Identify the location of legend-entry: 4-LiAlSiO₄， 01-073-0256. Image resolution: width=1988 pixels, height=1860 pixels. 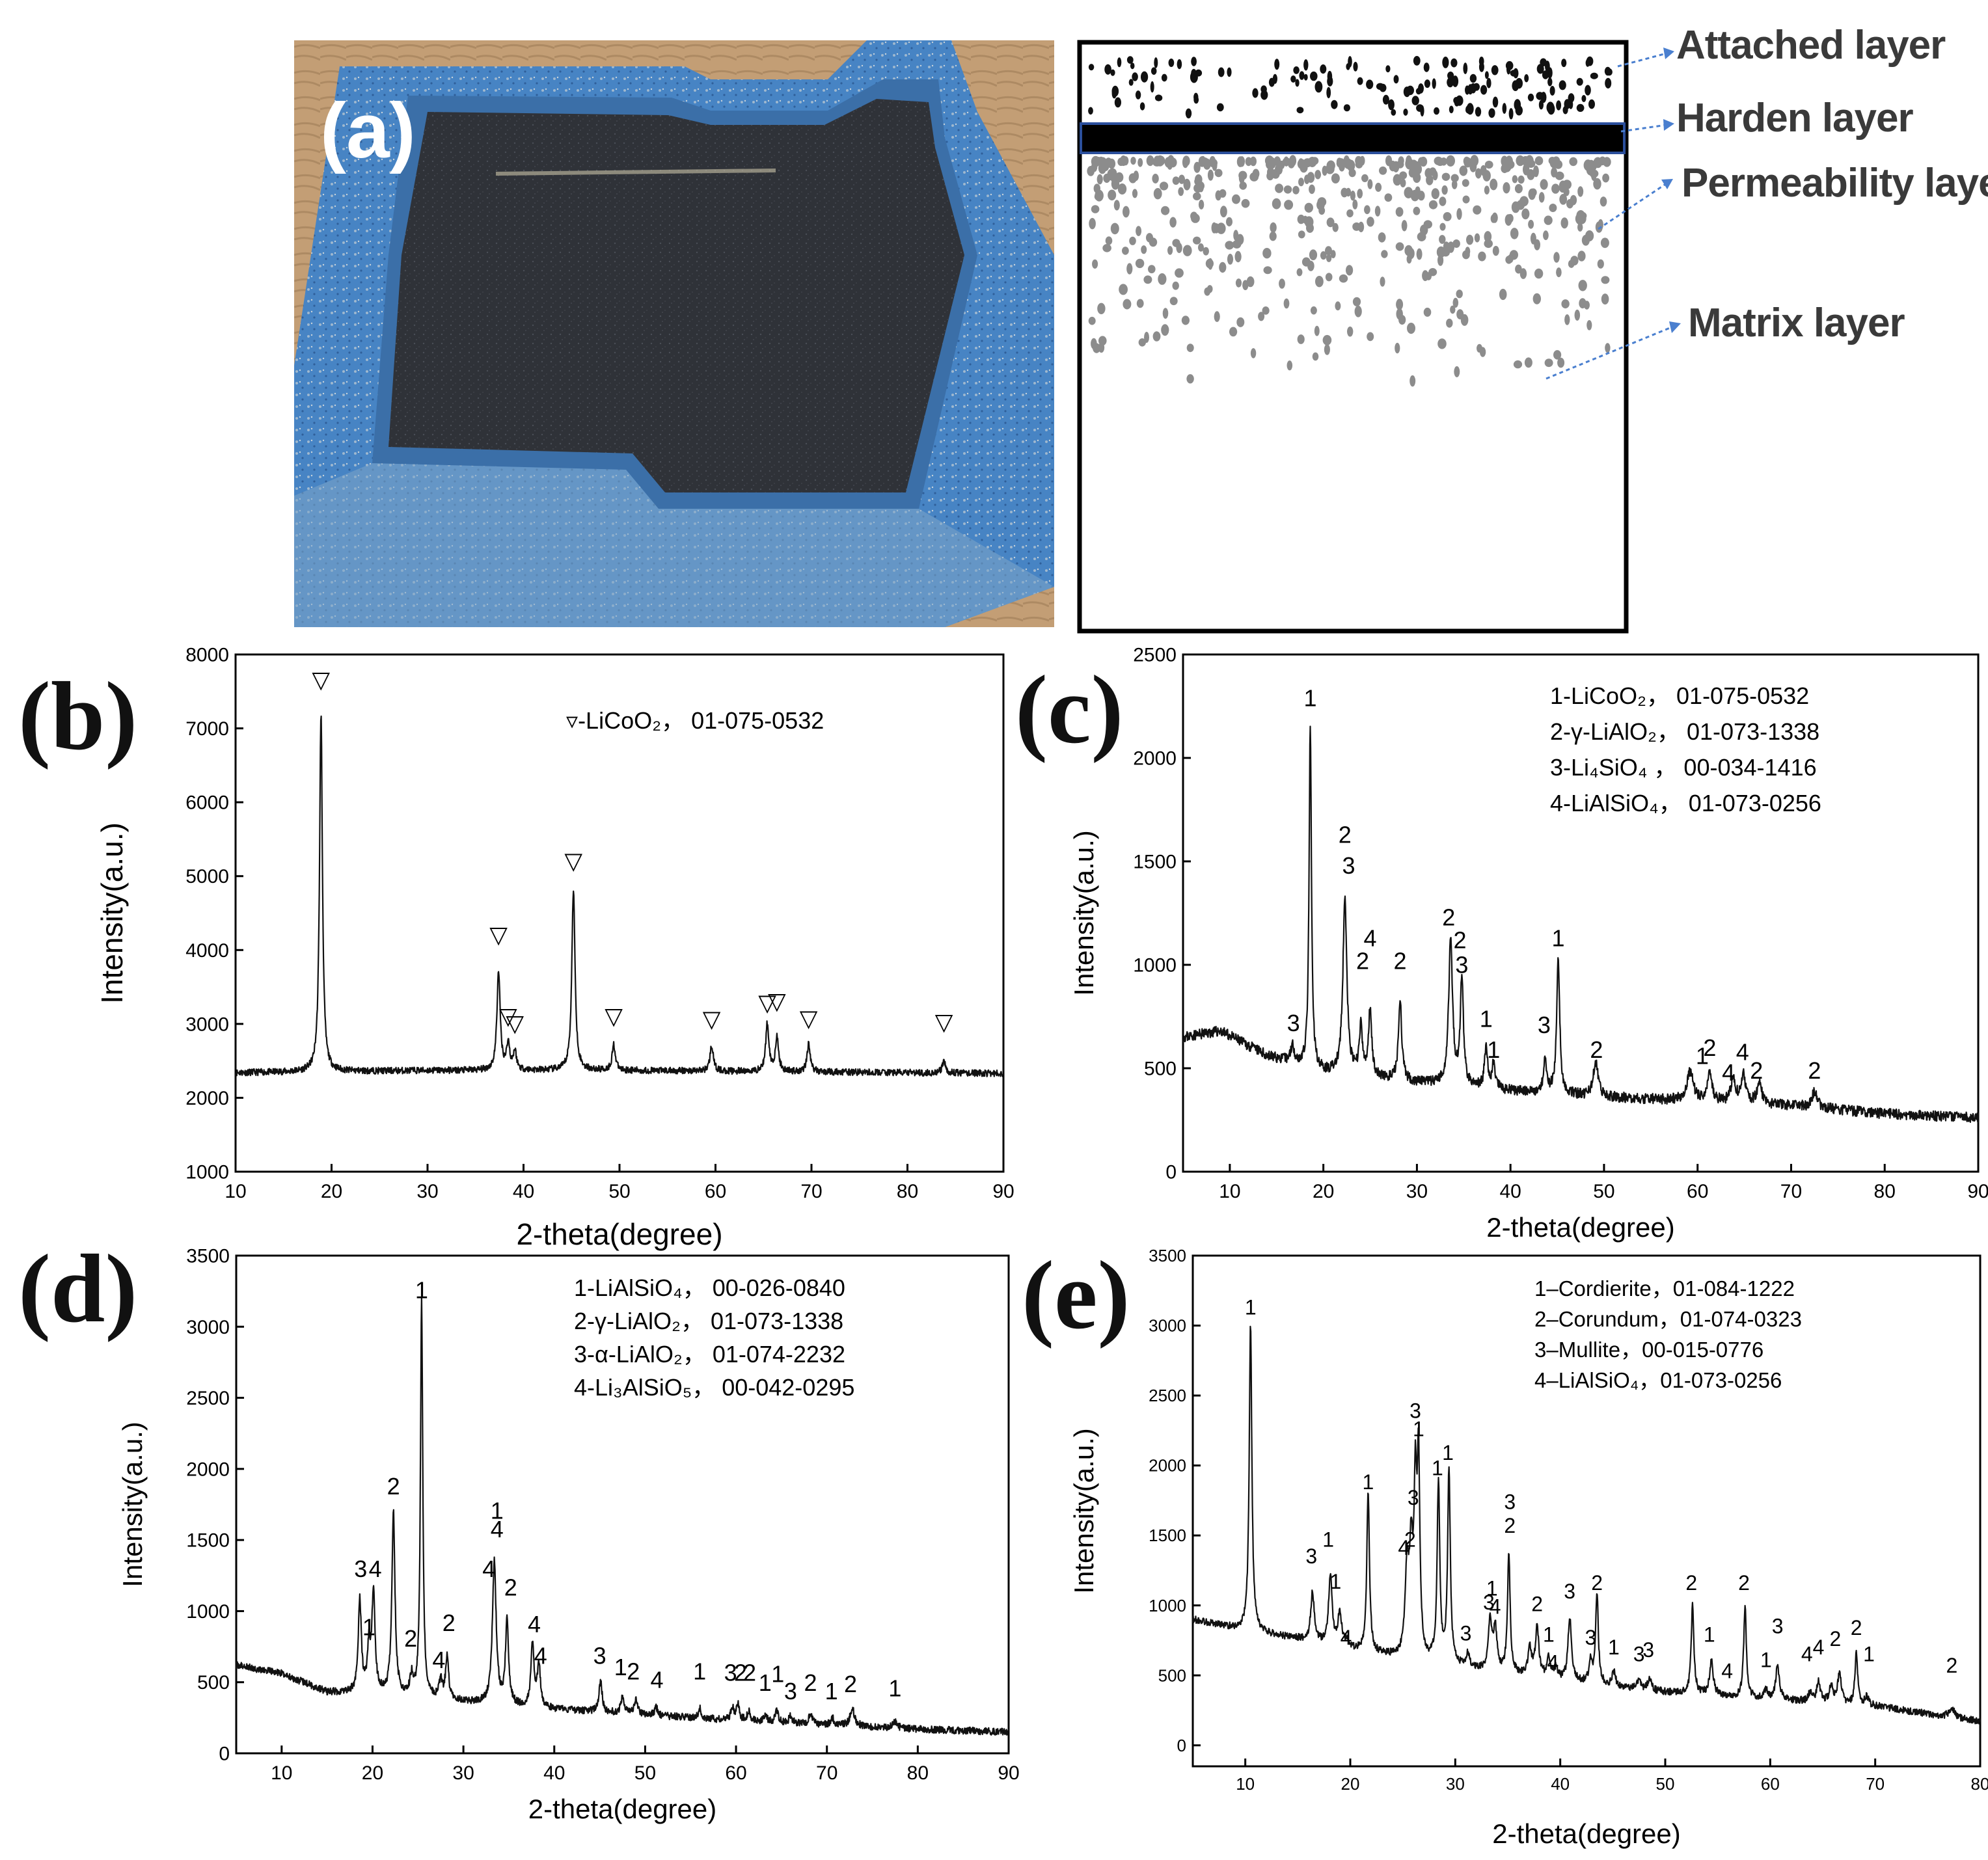
(1685, 803).